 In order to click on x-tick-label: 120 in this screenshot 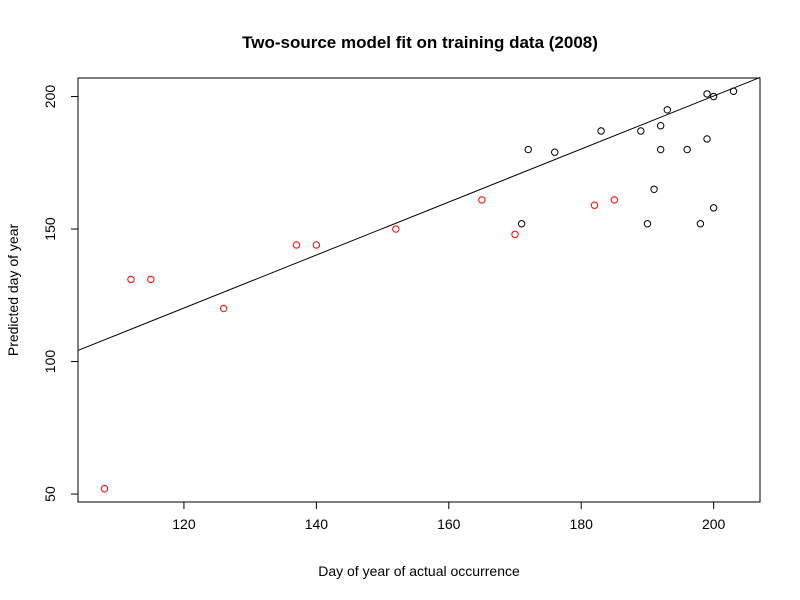, I will do `click(184, 524)`.